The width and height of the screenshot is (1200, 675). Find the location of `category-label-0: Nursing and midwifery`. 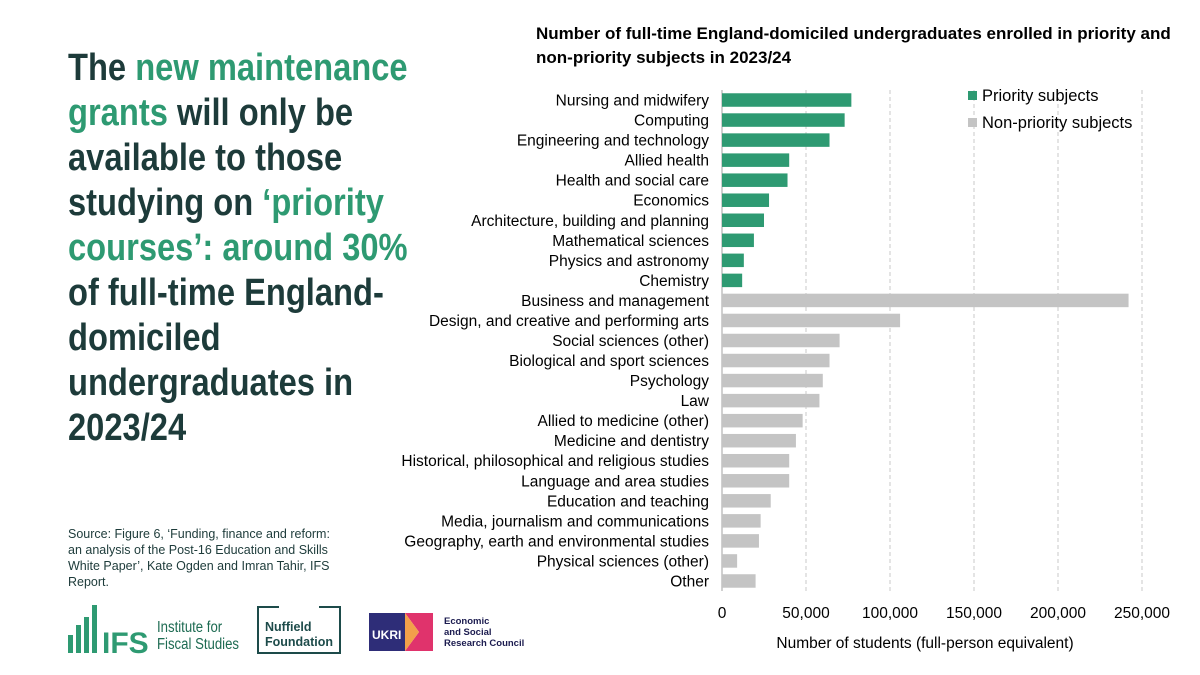

category-label-0: Nursing and midwifery is located at coordinates (633, 101).